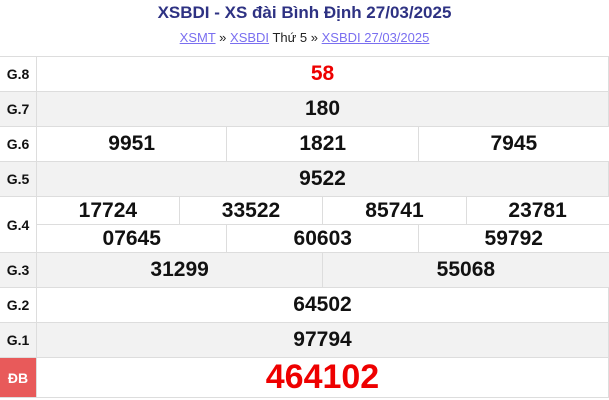  I want to click on prize-number: 07645, so click(132, 238).